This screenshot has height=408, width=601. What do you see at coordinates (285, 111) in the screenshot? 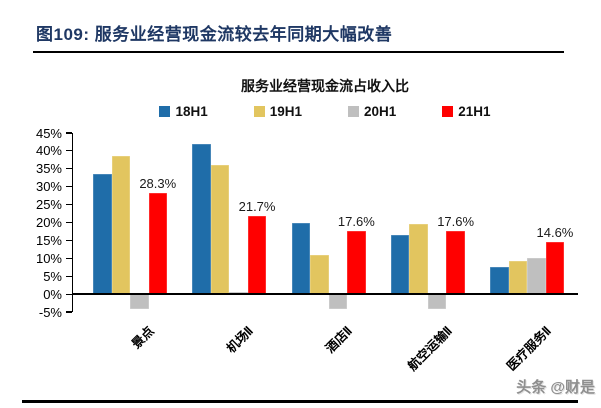
I see `legend-label: 19H1` at bounding box center [285, 111].